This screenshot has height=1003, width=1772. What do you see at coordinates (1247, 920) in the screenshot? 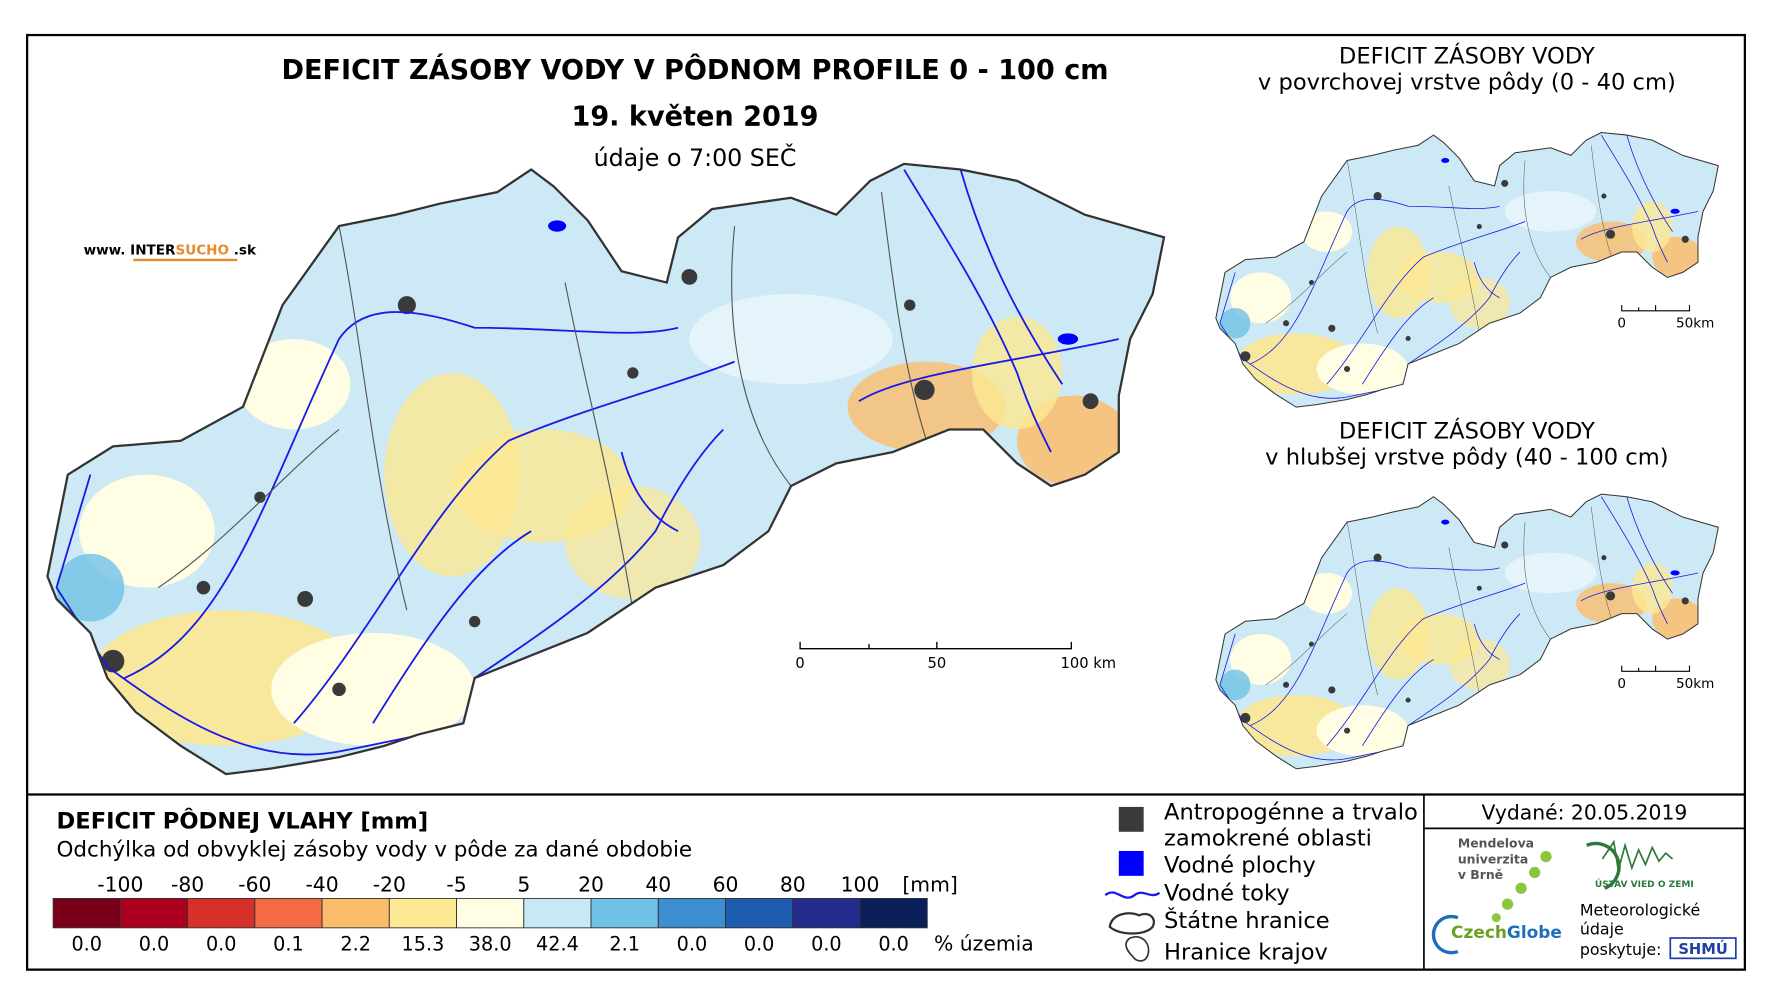
I see `feature-label: Štátne hranice` at bounding box center [1247, 920].